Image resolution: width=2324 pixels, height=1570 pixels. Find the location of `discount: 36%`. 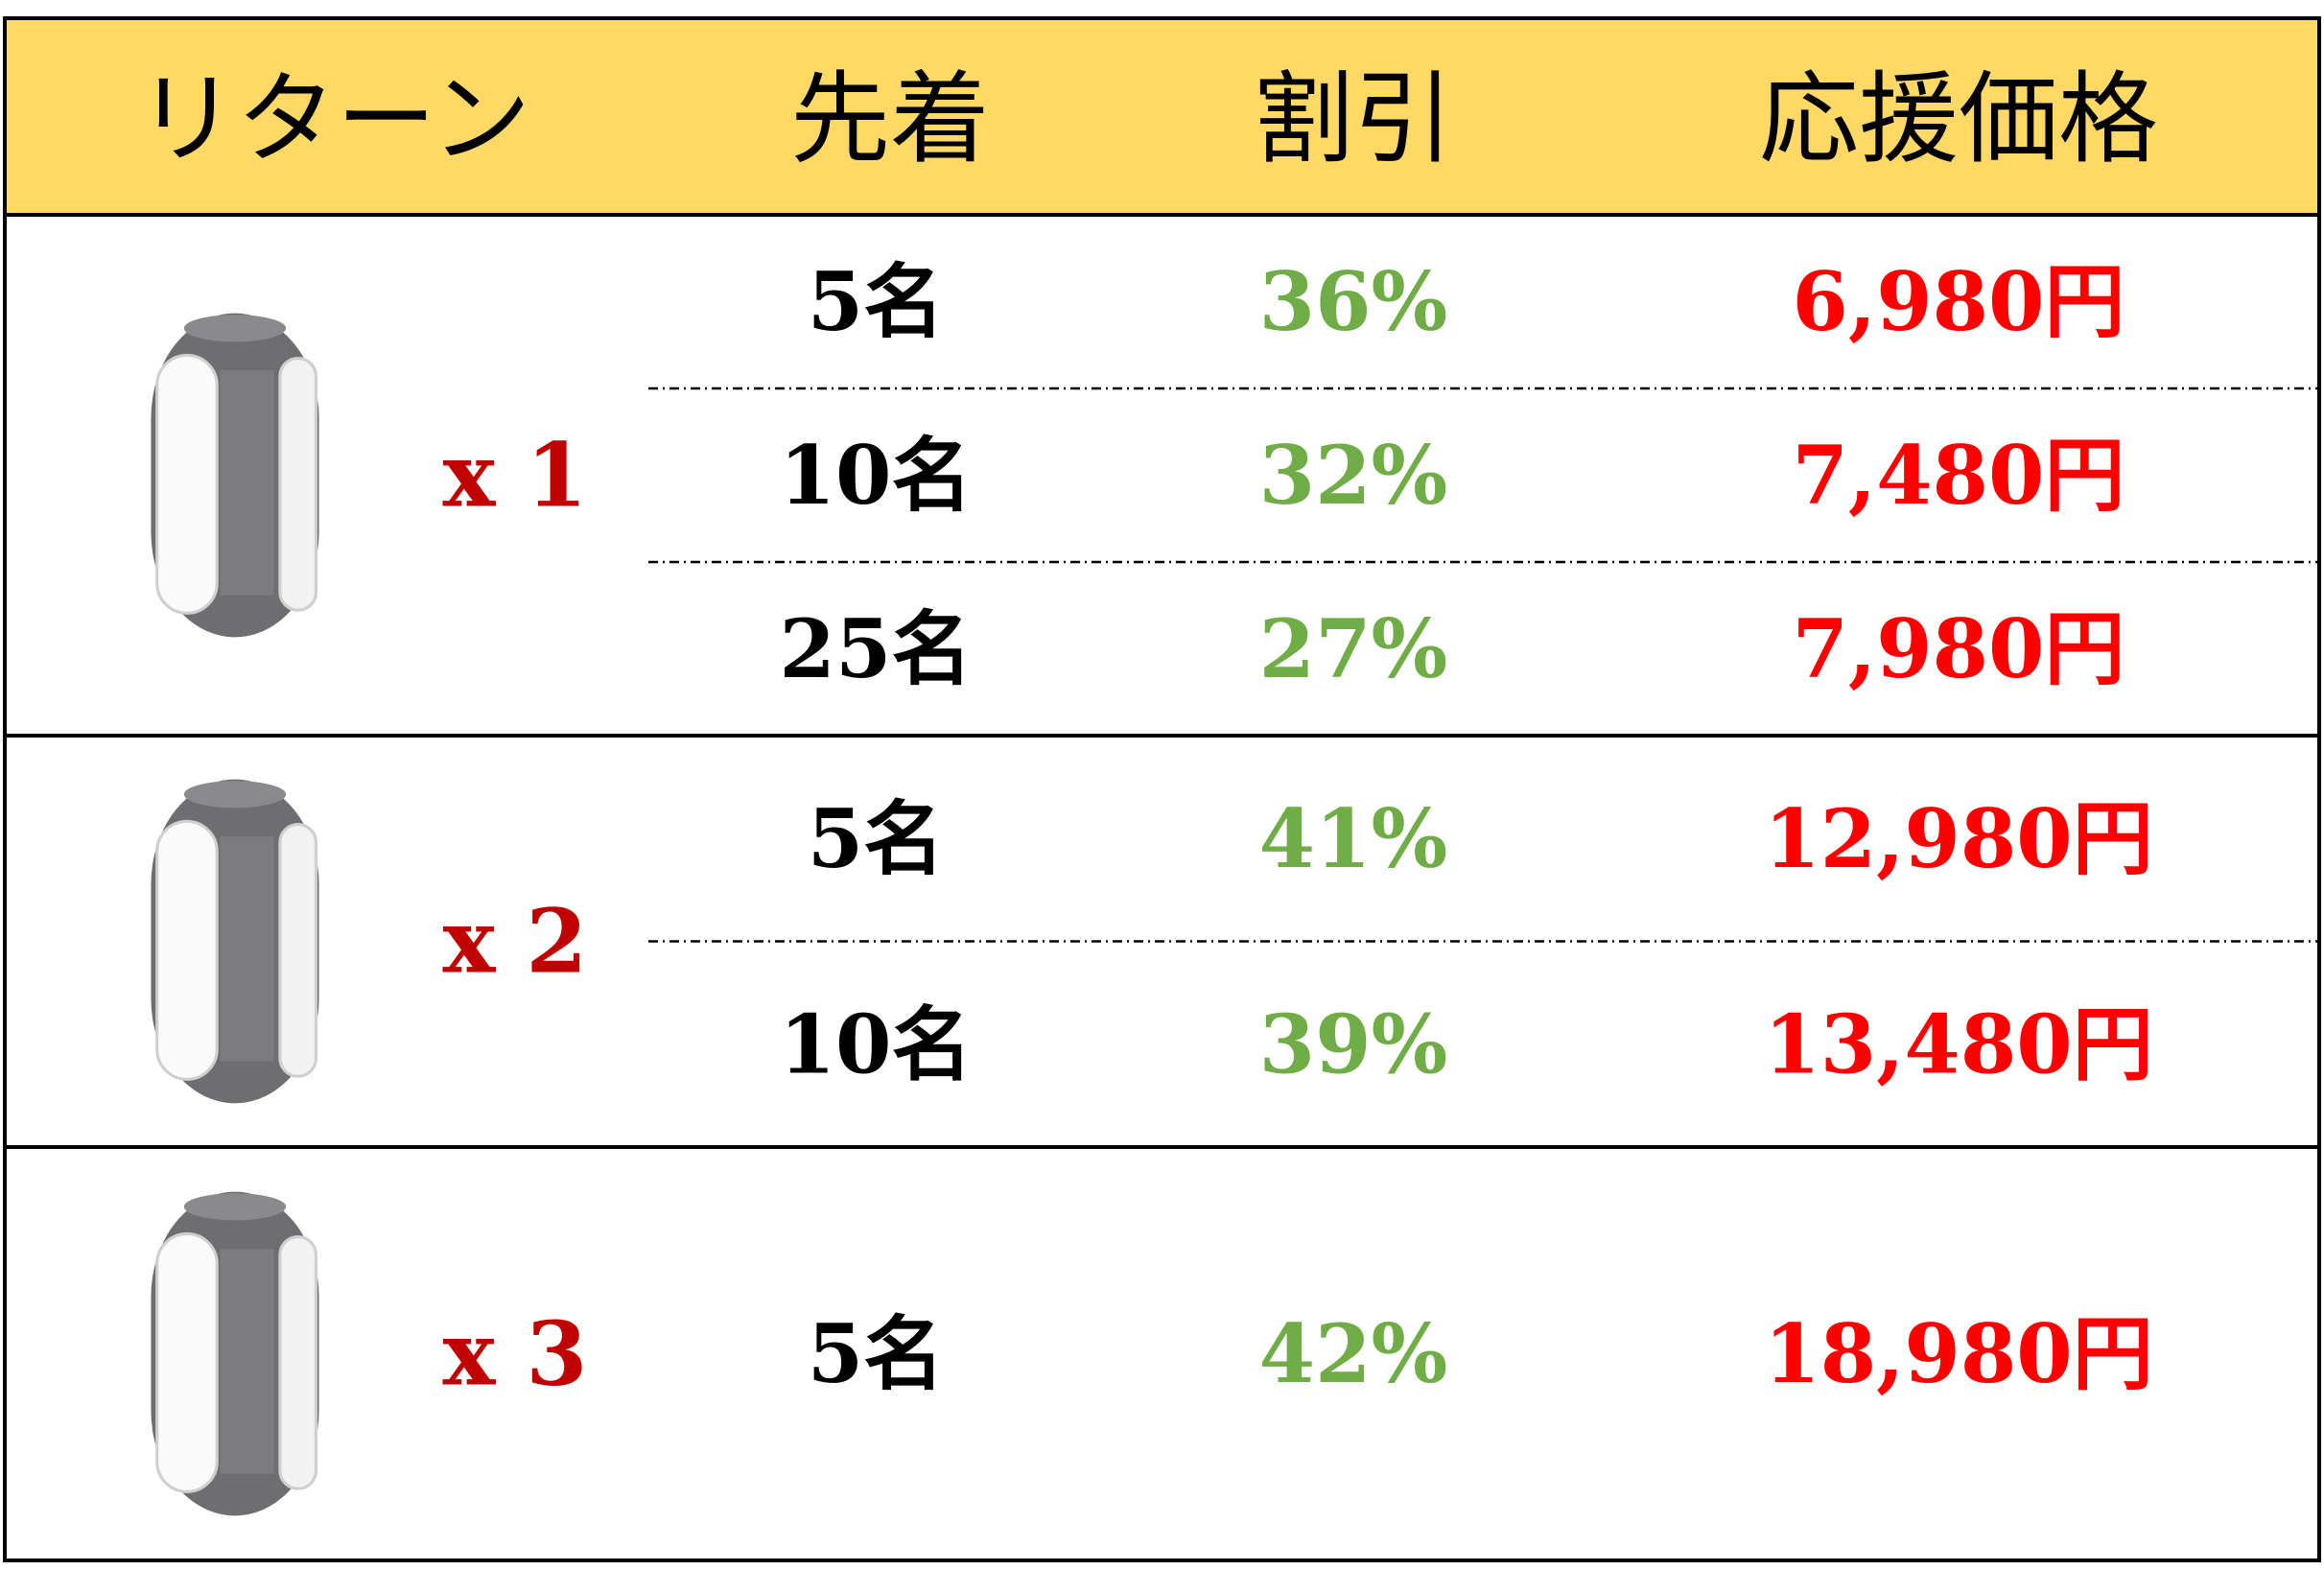

discount: 36% is located at coordinates (1353, 301).